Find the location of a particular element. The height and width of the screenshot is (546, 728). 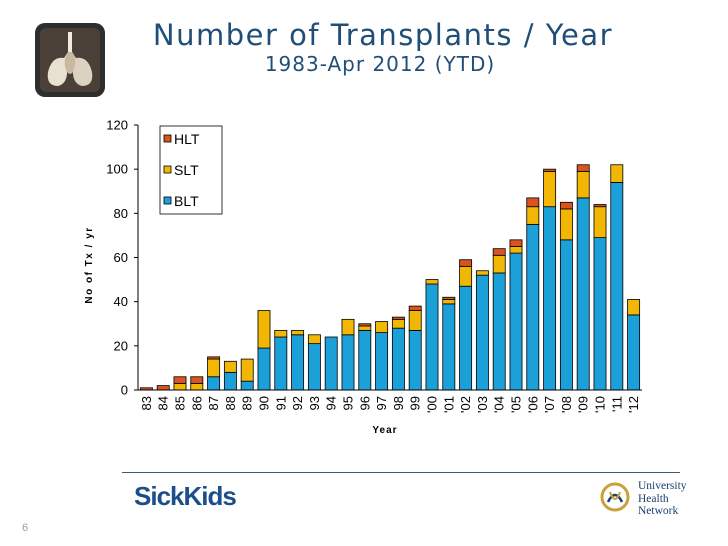

slide-title: Number of Transplants / Year is located at coordinates (383, 35).